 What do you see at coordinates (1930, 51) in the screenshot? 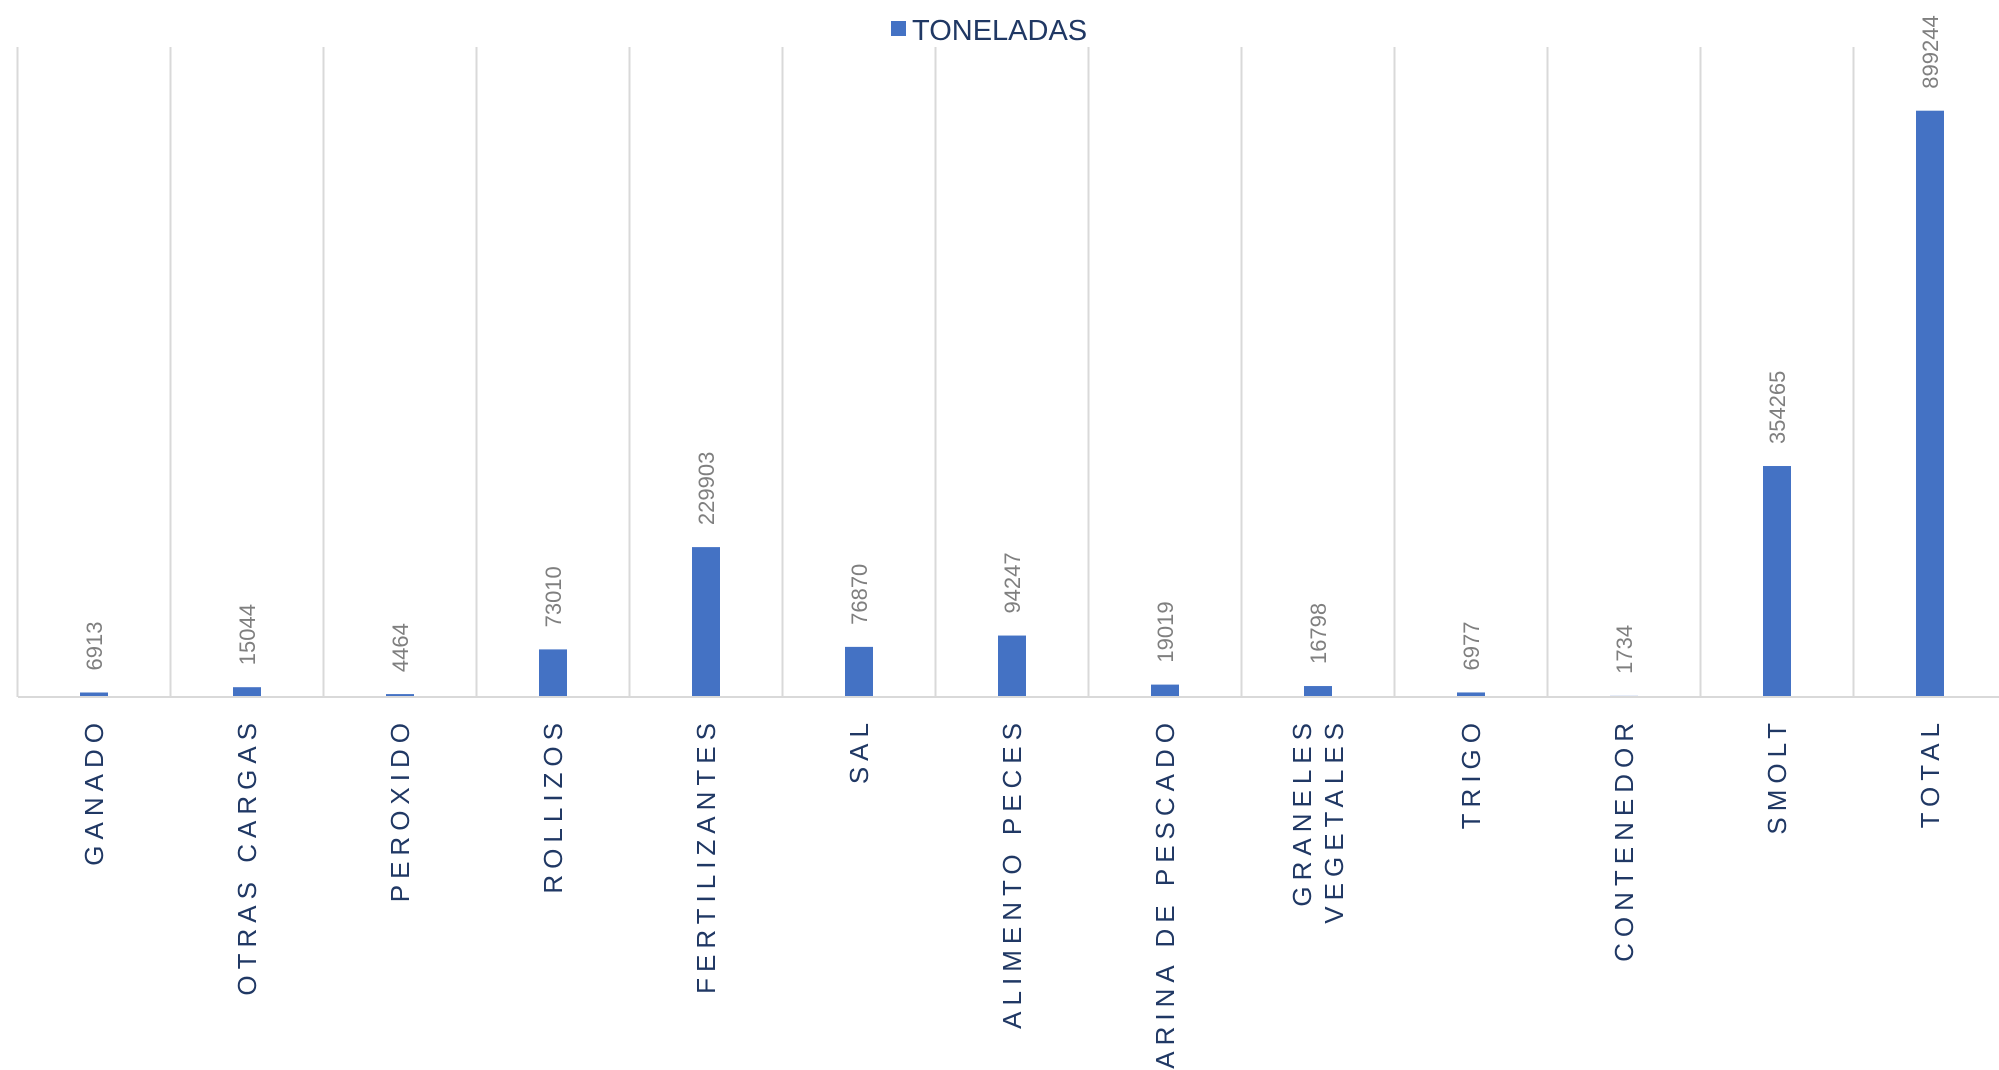
I see `data-label: 899244` at bounding box center [1930, 51].